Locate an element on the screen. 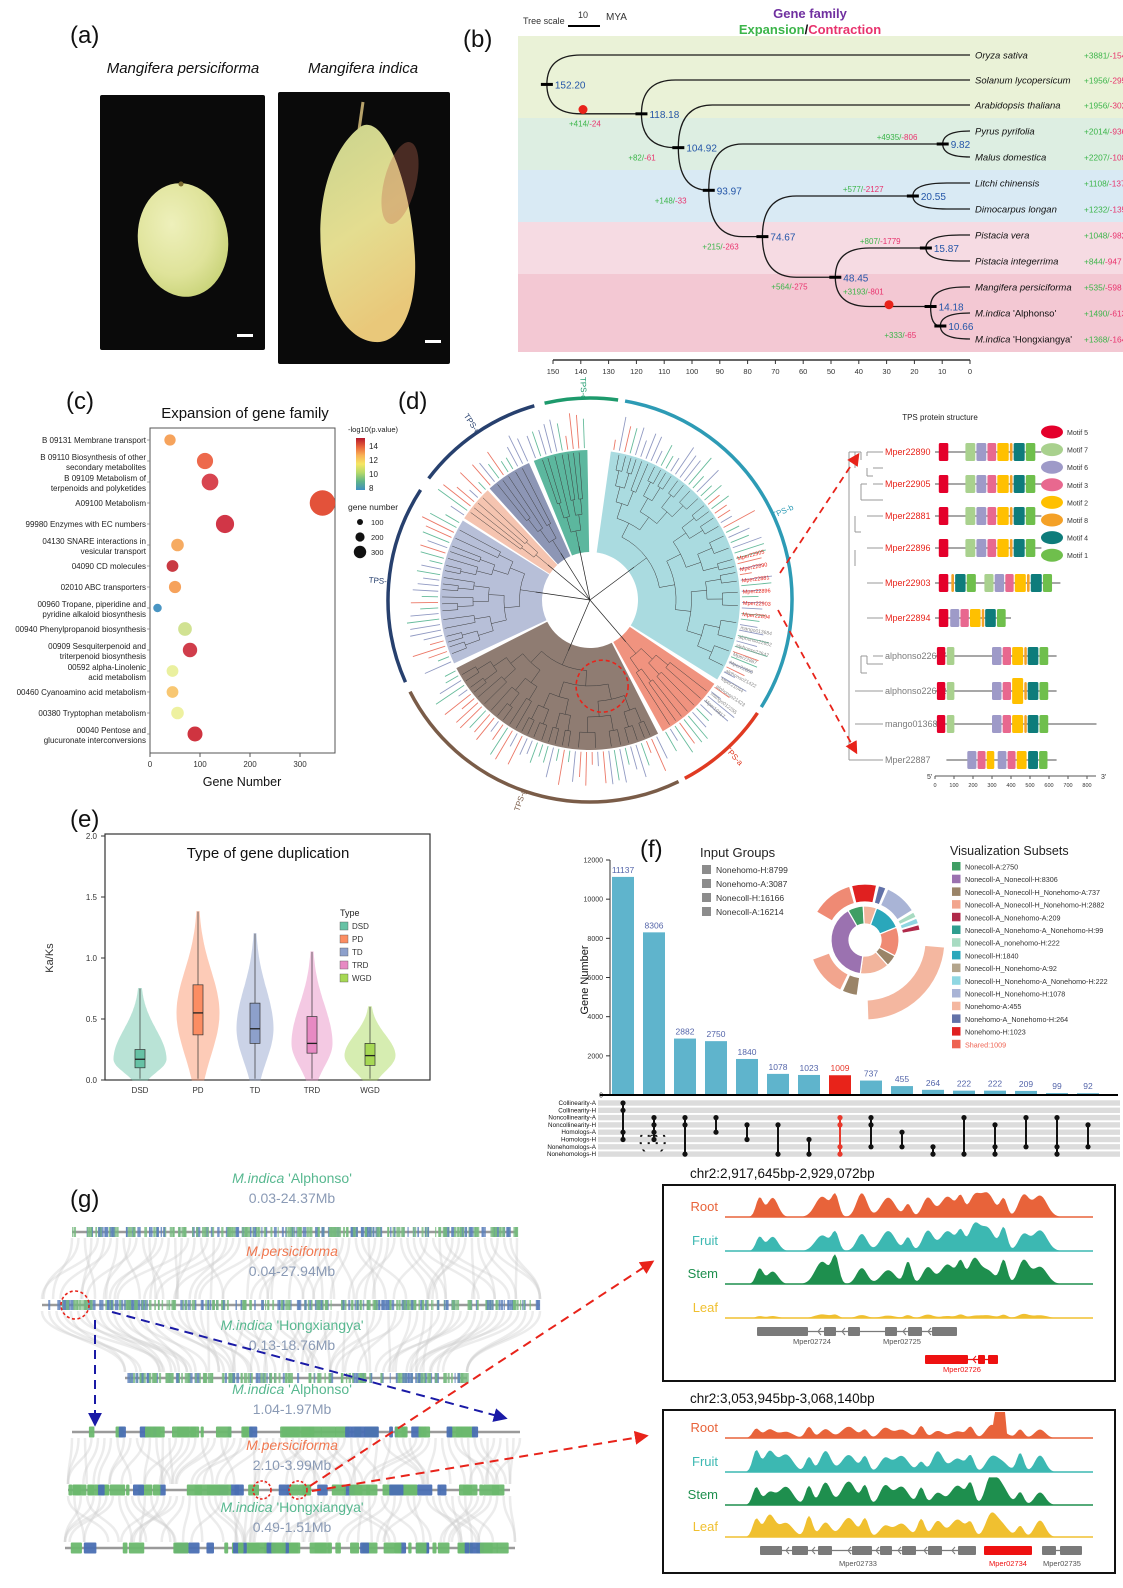  subfamily-arc is located at coordinates (581, 400).